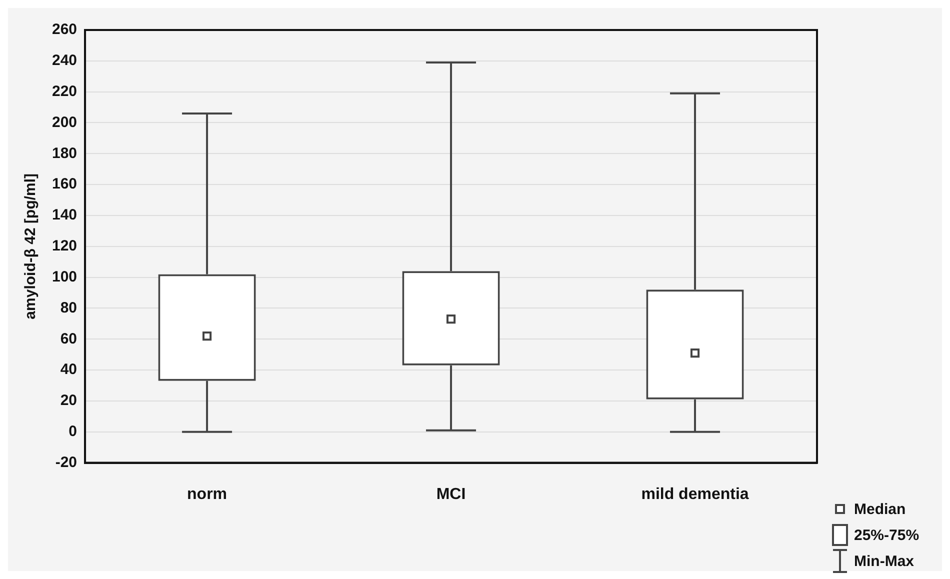 Image resolution: width=950 pixels, height=579 pixels. I want to click on y-tick-label: 160, so click(65, 184).